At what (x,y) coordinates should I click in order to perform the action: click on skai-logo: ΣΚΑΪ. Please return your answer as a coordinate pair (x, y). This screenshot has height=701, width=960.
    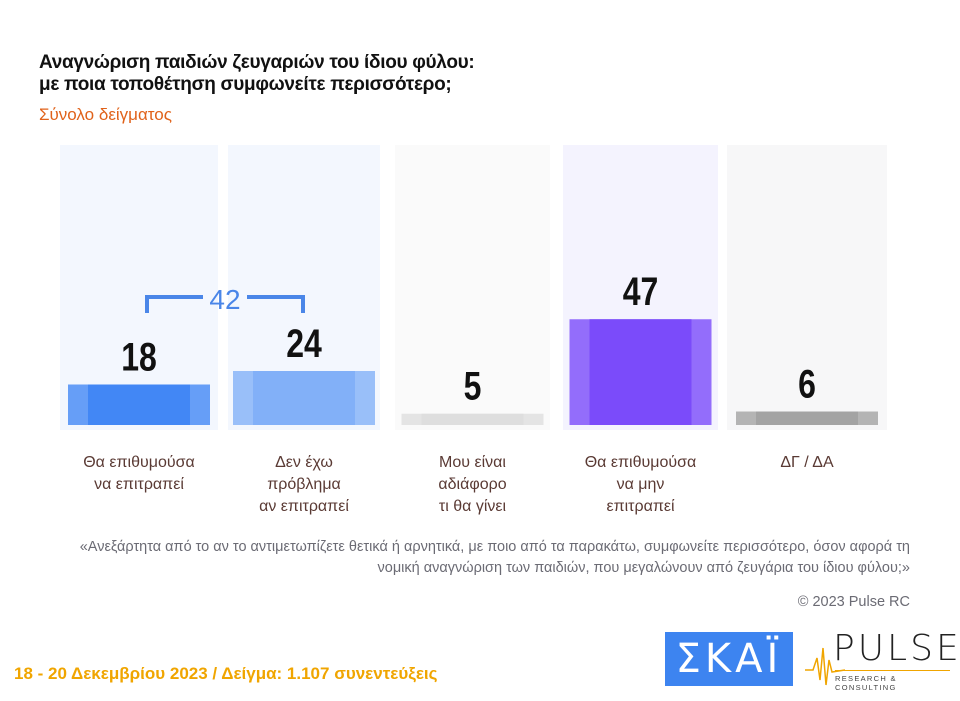
    Looking at the image, I should click on (729, 659).